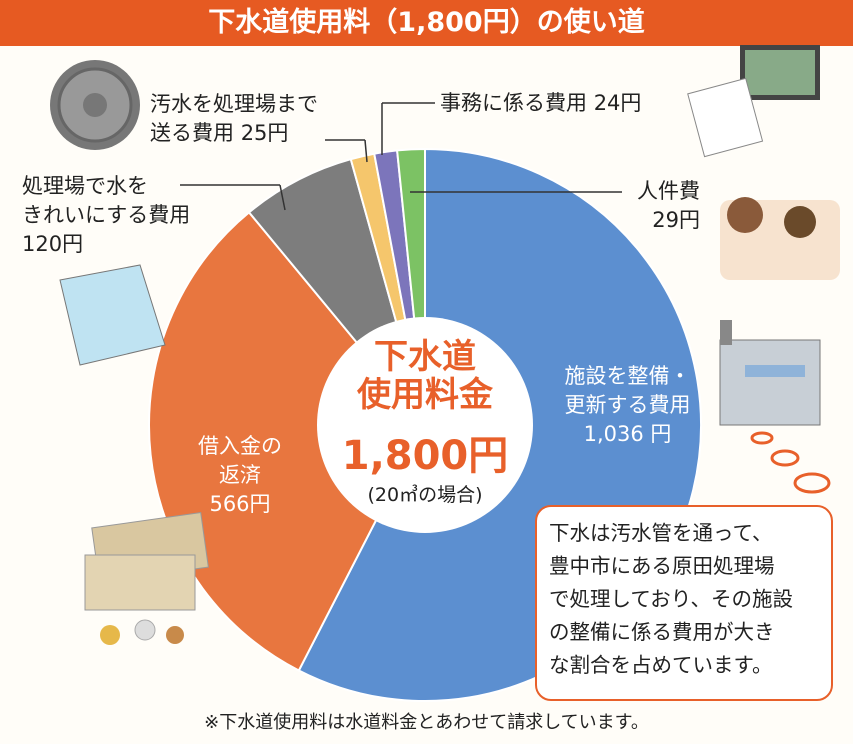 Image resolution: width=853 pixels, height=744 pixels. I want to click on money-icon, so click(146, 578).